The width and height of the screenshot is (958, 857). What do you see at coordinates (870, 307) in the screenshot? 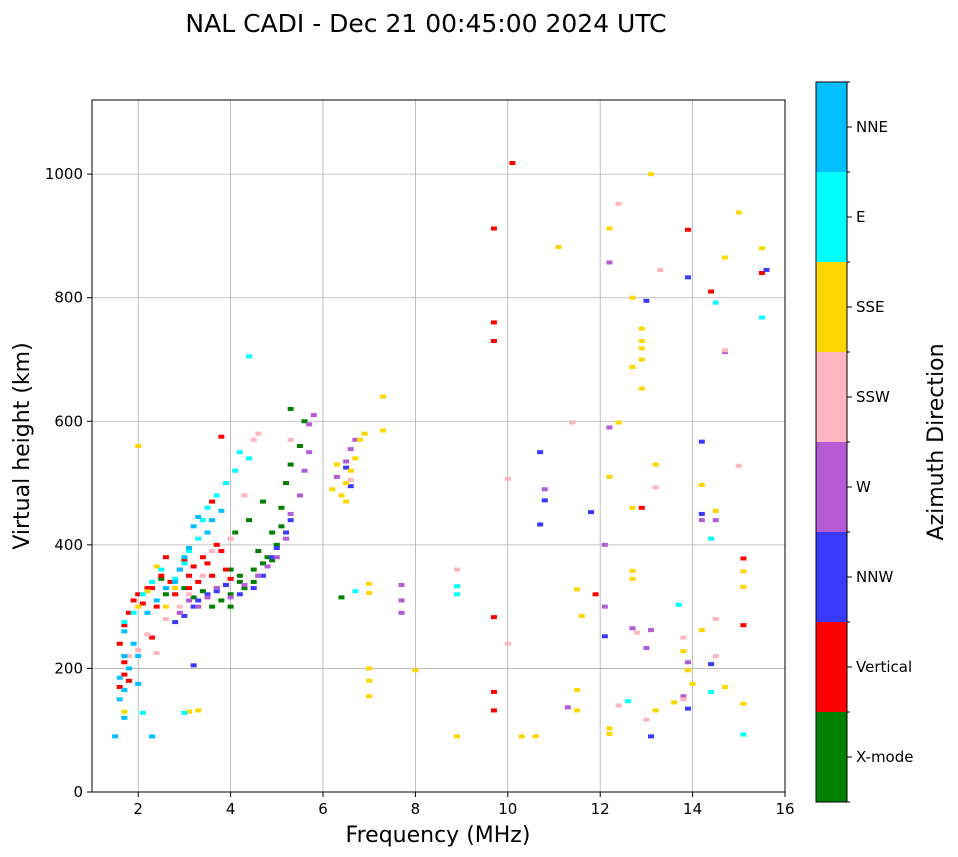
I see `colorbar-tick-label: SSE` at bounding box center [870, 307].